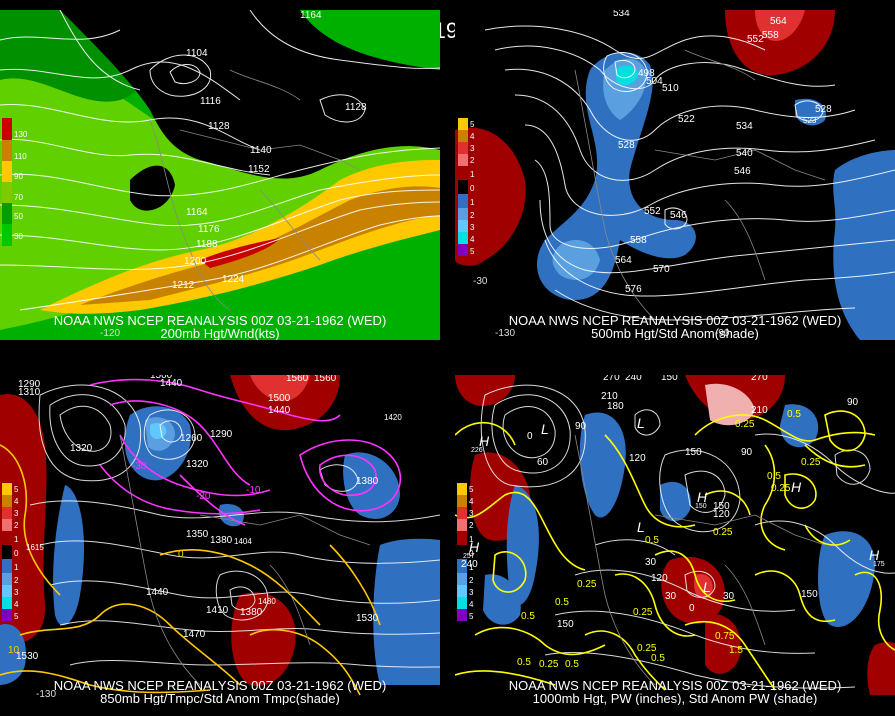 This screenshot has height=716, width=895. Describe the element at coordinates (191, 438) in the screenshot. I see `contour-label: 1260` at that location.